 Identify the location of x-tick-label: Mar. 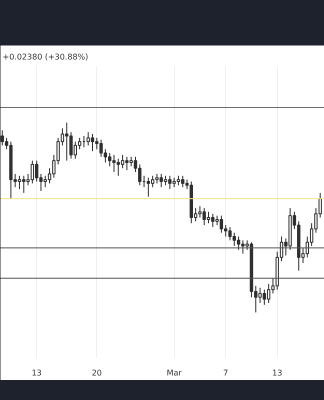
(174, 373).